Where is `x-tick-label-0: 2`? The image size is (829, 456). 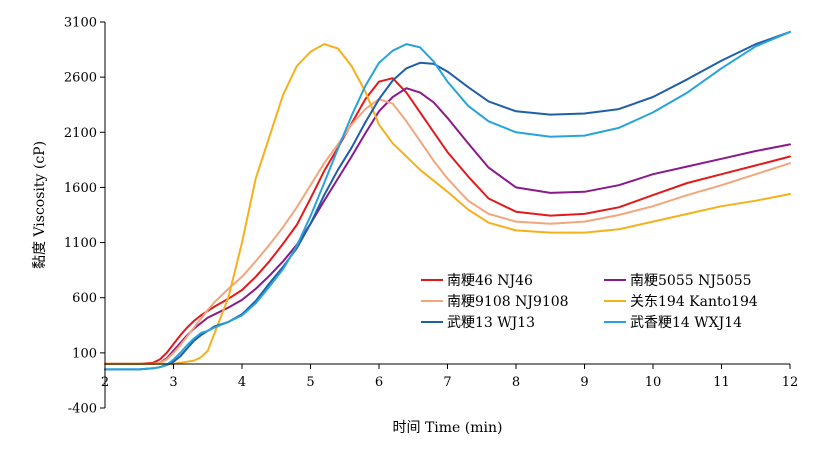
x-tick-label-0: 2 is located at coordinates (105, 382).